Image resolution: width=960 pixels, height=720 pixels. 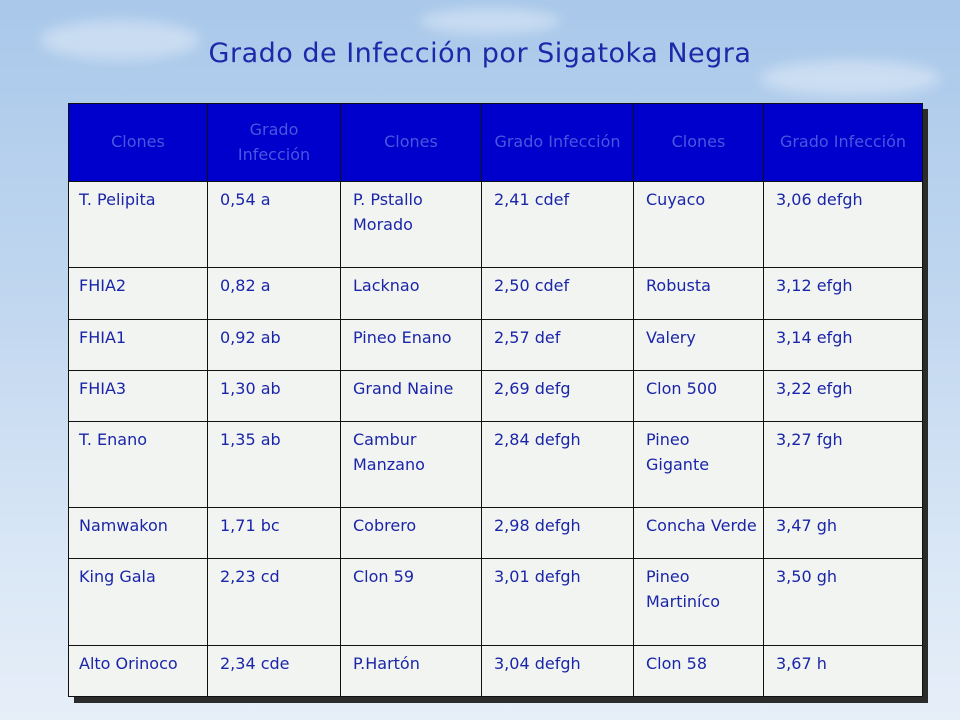 What do you see at coordinates (411, 344) in the screenshot?
I see `clone-name-cell: Pineo Enano` at bounding box center [411, 344].